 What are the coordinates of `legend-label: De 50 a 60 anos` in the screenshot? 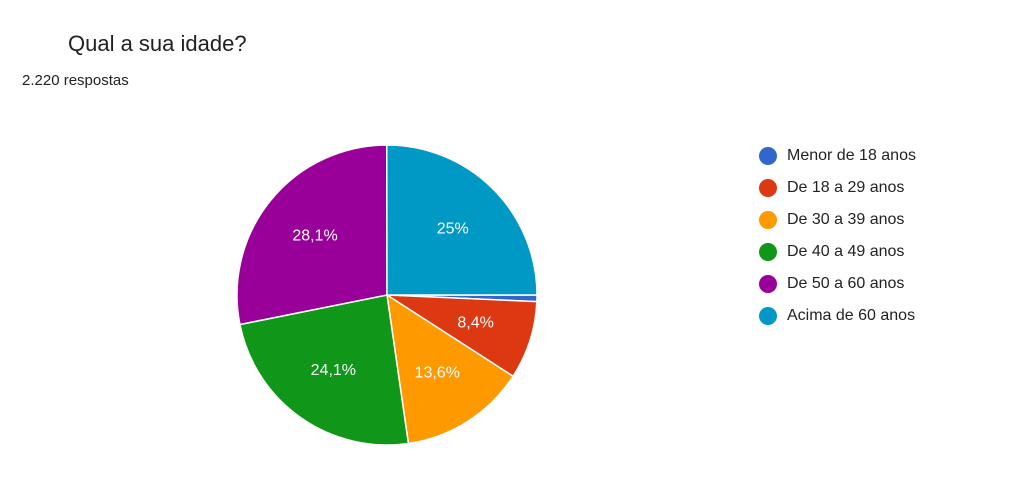 It's located at (845, 283).